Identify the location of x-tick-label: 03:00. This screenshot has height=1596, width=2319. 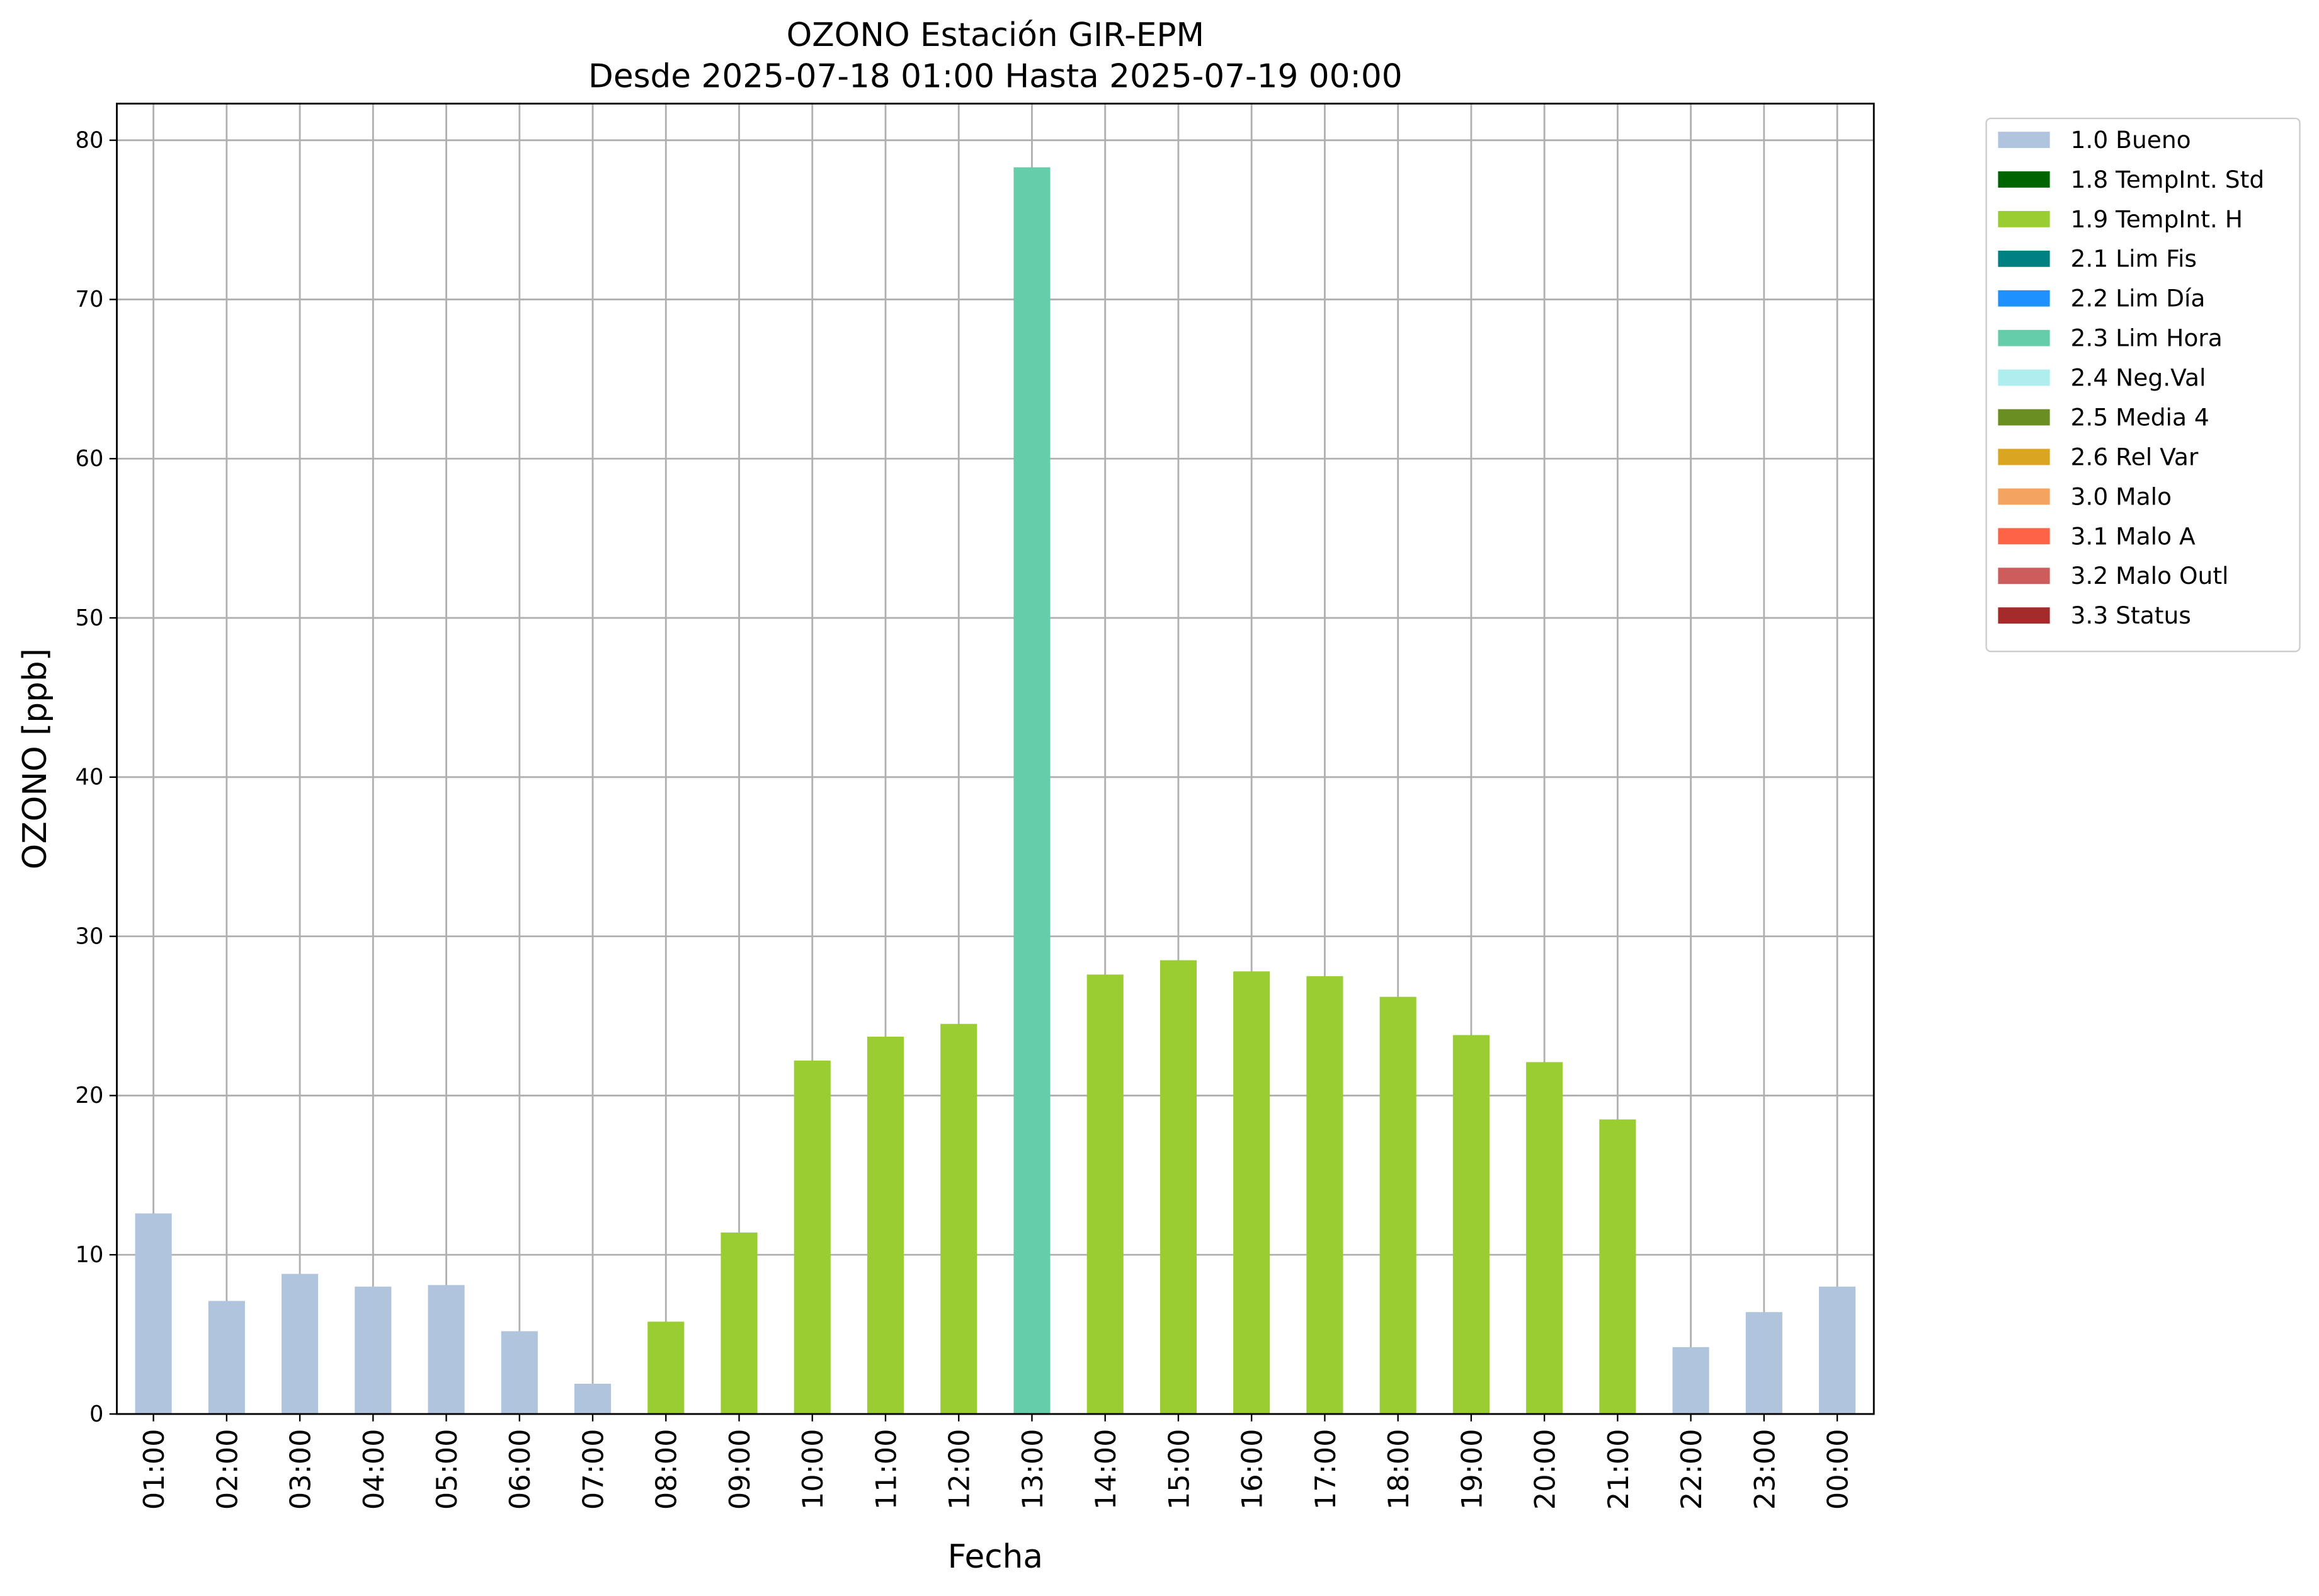
(301, 1469).